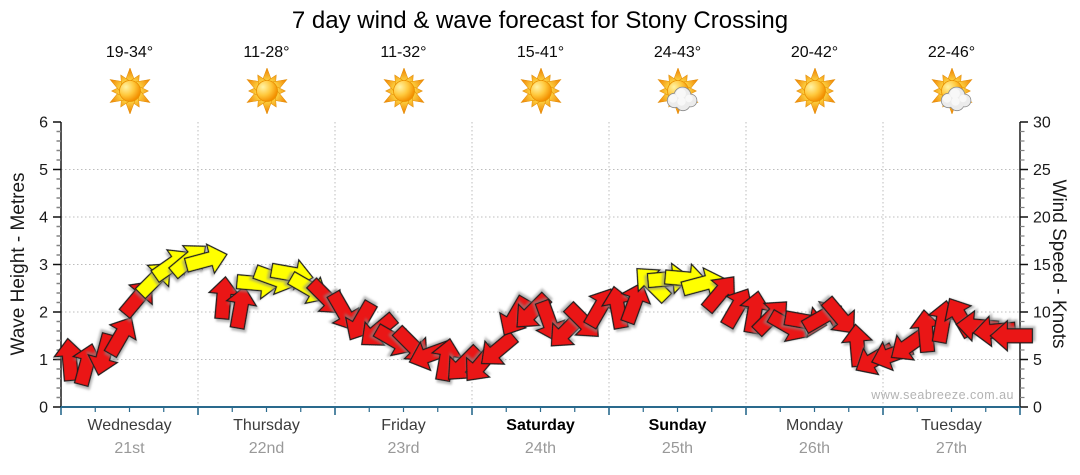 The width and height of the screenshot is (1080, 475). I want to click on day-temp-range: 15-41°, so click(540, 52).